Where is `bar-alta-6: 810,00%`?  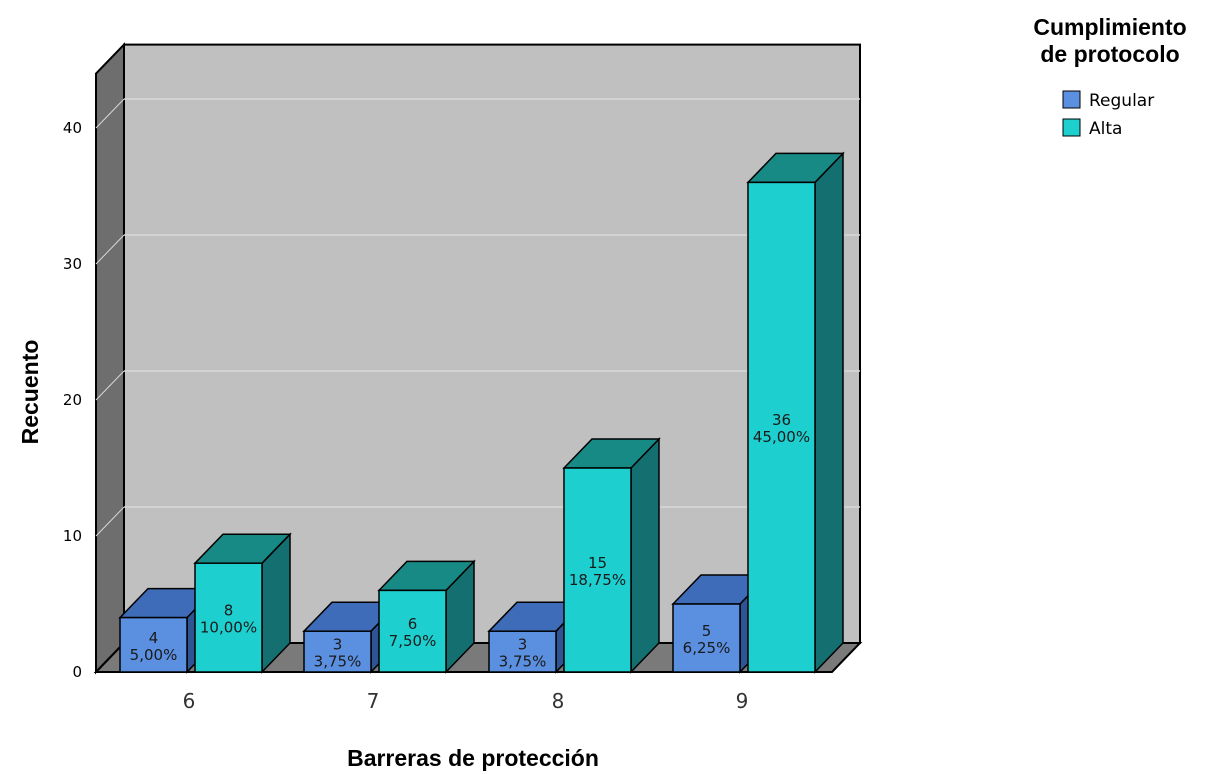 bar-alta-6: 810,00% is located at coordinates (242, 603).